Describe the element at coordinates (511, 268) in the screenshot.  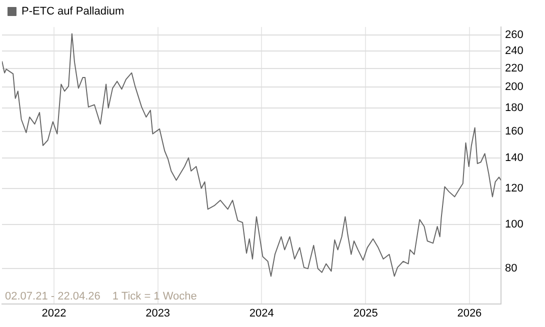
I see `y-tick-label: 80` at that location.